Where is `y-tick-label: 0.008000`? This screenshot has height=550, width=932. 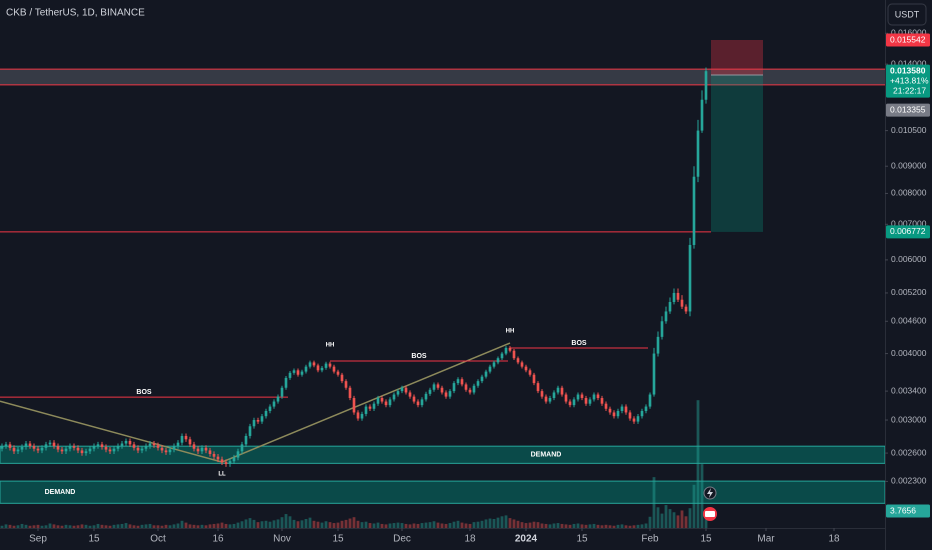 y-tick-label: 0.008000 is located at coordinates (909, 193).